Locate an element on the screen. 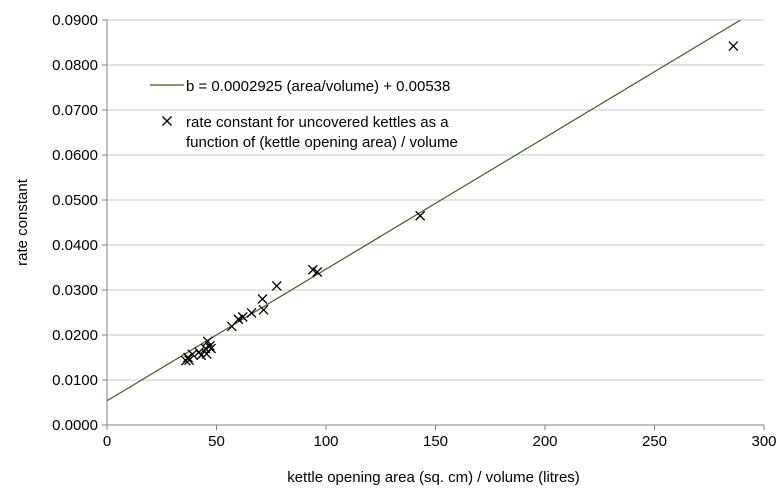 The height and width of the screenshot is (494, 783). x-tick-label: 100 is located at coordinates (325, 441).